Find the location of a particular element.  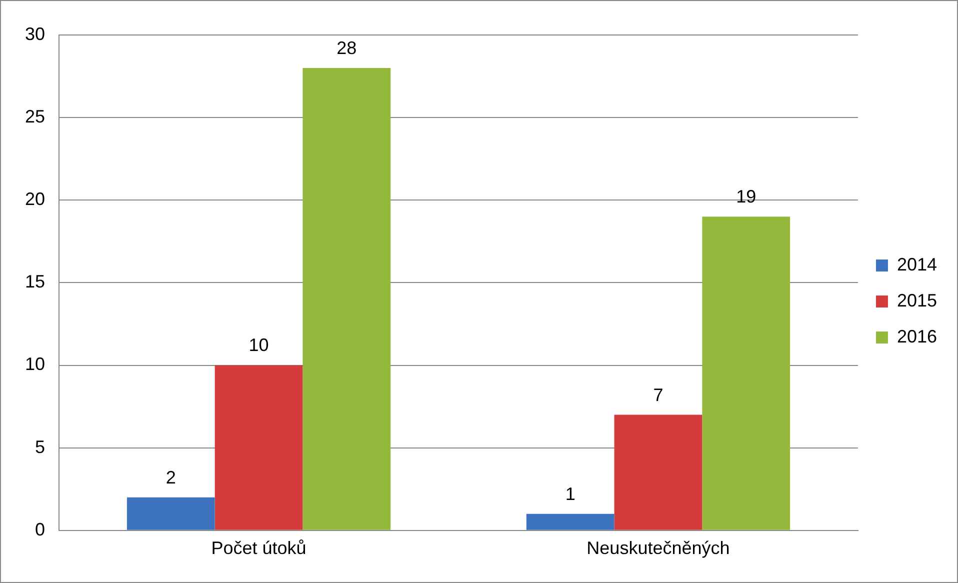

data-label: 2 is located at coordinates (171, 477).